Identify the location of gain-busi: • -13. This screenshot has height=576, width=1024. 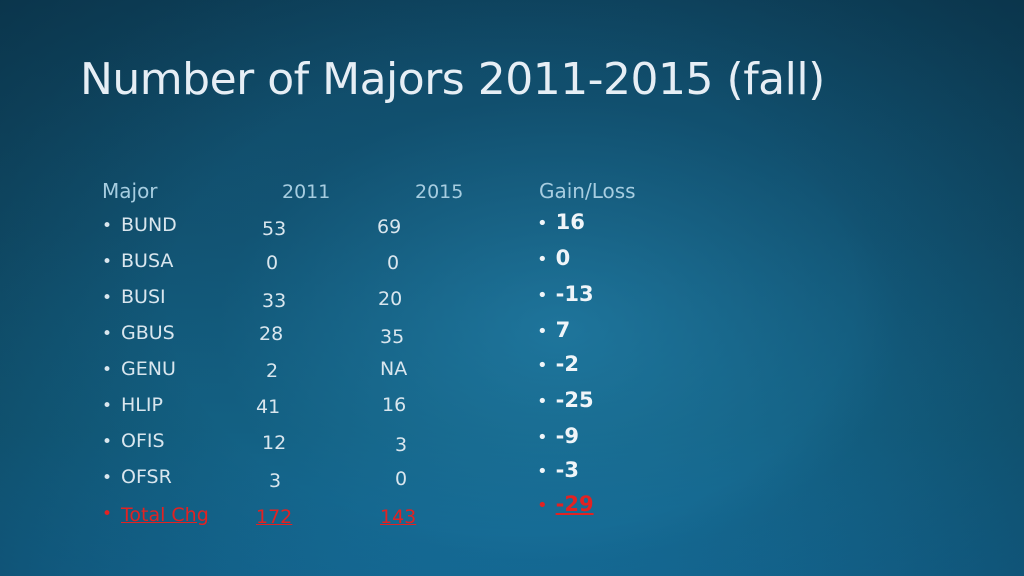
(565, 294).